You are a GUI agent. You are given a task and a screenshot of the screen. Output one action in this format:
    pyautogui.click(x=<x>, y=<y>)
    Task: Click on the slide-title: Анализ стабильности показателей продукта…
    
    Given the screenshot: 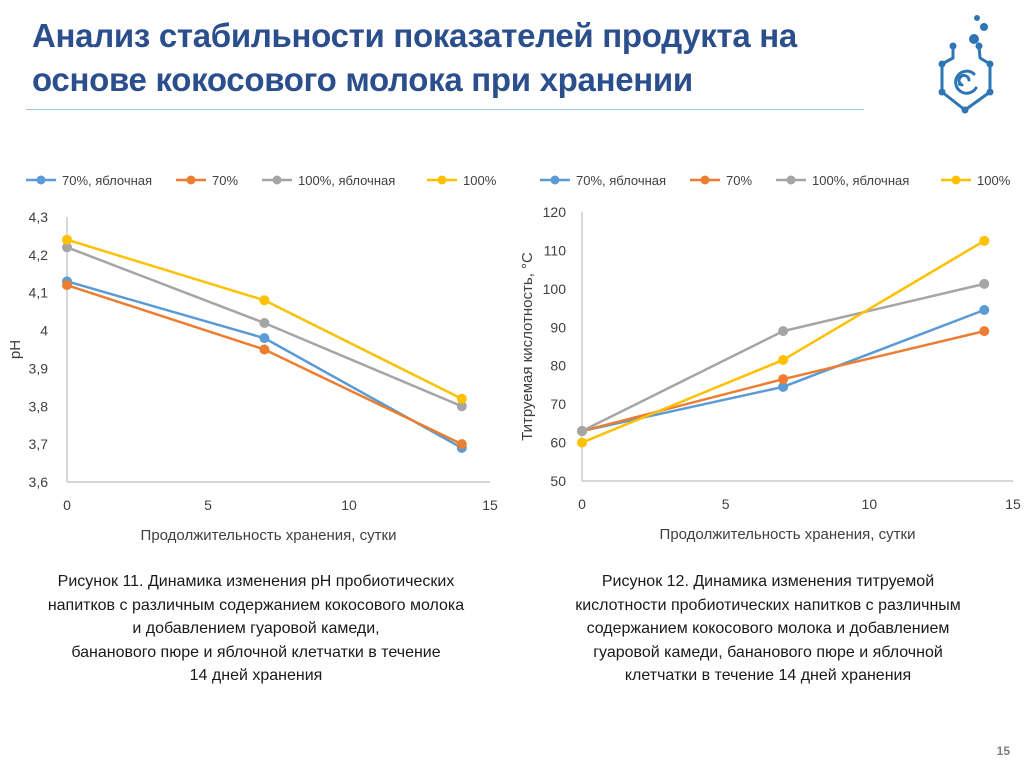 What is the action you would take?
    pyautogui.click(x=462, y=58)
    